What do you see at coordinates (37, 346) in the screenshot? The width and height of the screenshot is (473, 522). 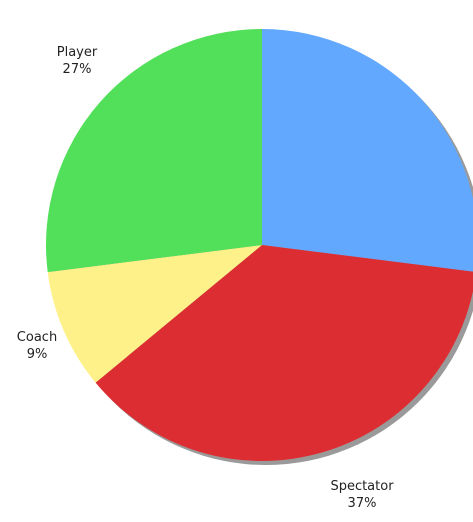 I see `slice-label-coach: Coach 9%` at bounding box center [37, 346].